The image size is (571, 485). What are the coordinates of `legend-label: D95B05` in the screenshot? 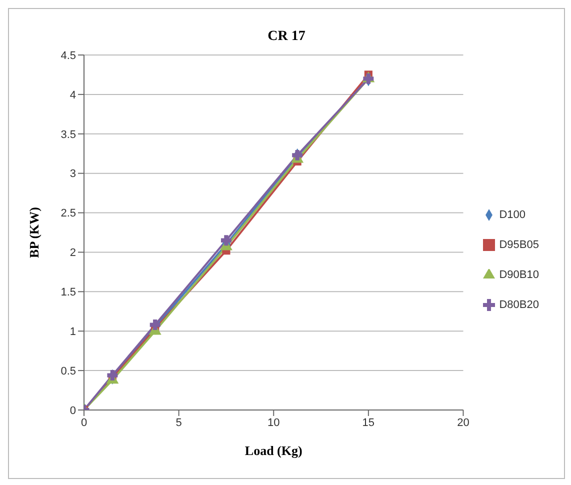 It's located at (519, 245).